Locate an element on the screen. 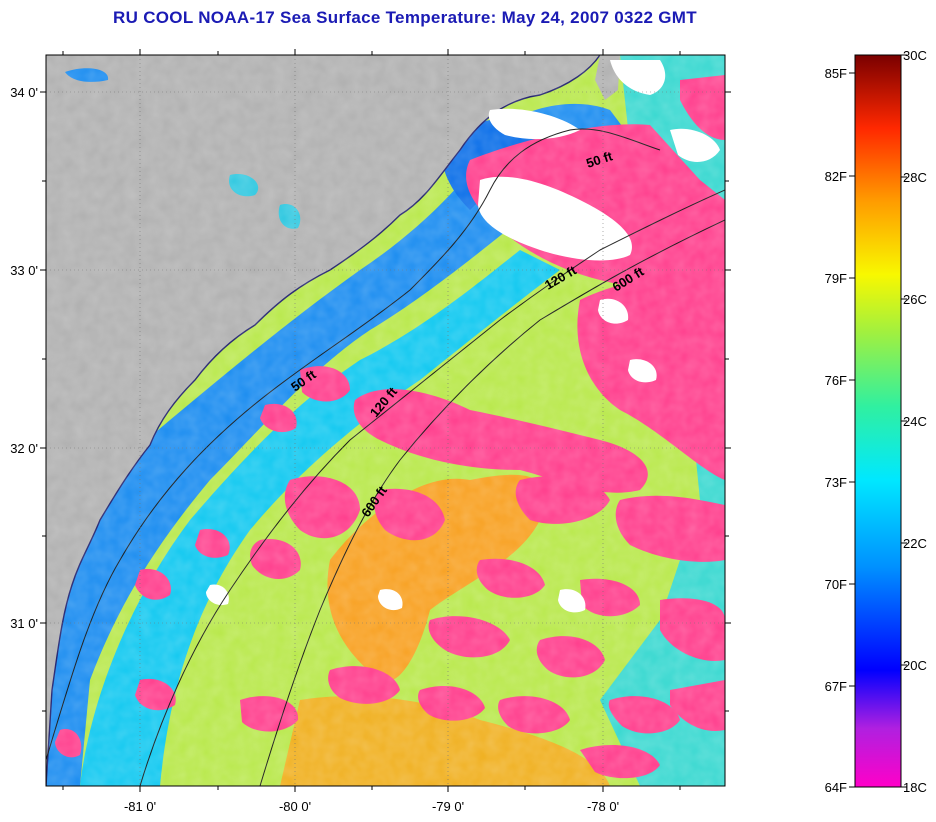 The height and width of the screenshot is (822, 936). lon-label-78: -78 0' is located at coordinates (603, 806).